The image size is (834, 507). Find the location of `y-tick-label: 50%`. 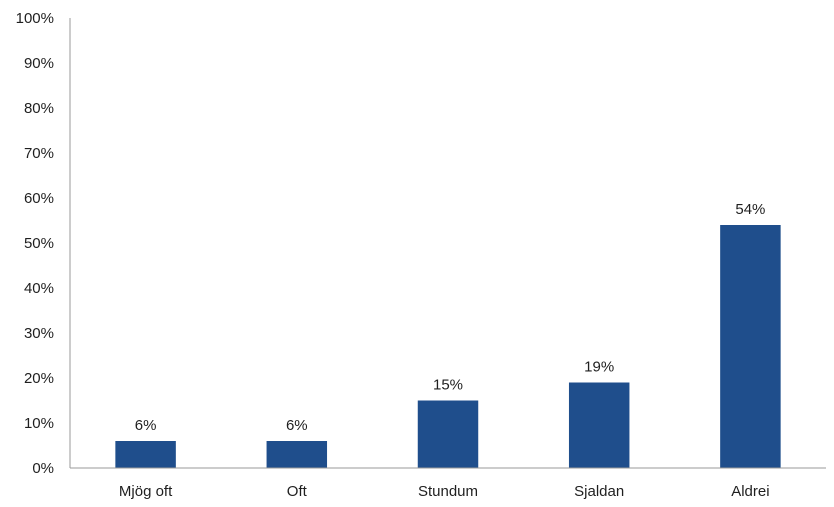

y-tick-label: 50% is located at coordinates (39, 243).